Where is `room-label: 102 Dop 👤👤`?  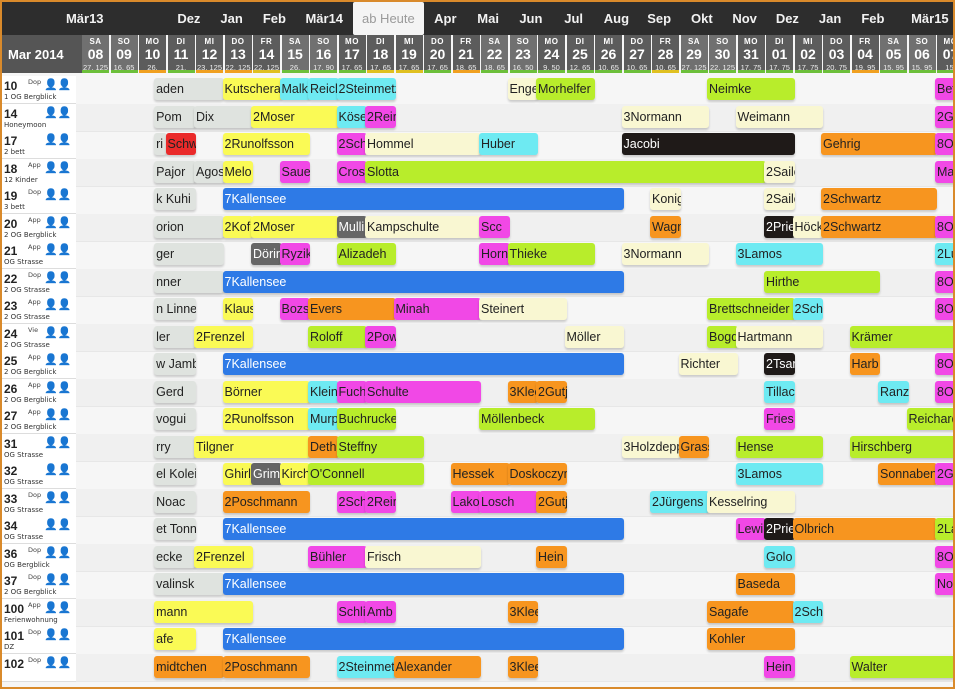
room-label: 102 Dop 👤👤 is located at coordinates (39, 667).